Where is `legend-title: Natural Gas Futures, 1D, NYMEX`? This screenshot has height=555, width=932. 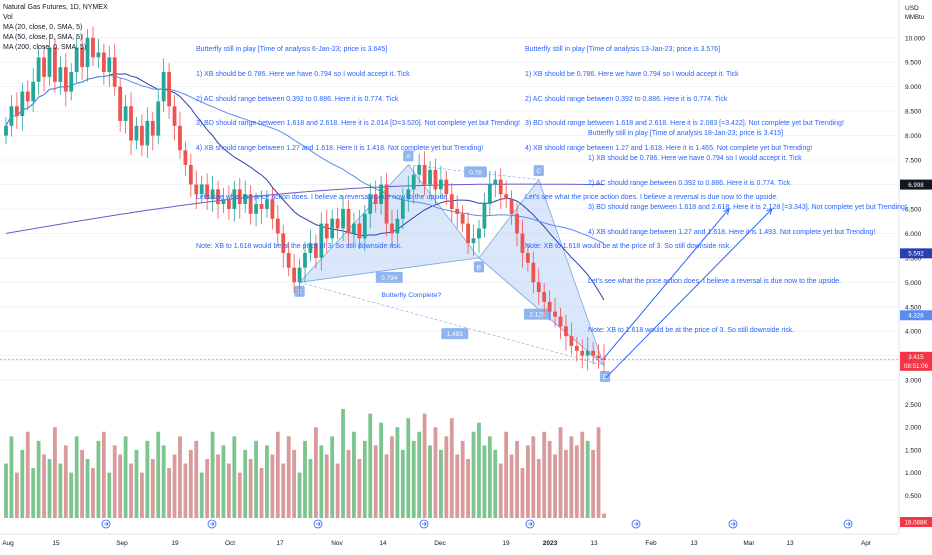 legend-title: Natural Gas Futures, 1D, NYMEX is located at coordinates (55, 7).